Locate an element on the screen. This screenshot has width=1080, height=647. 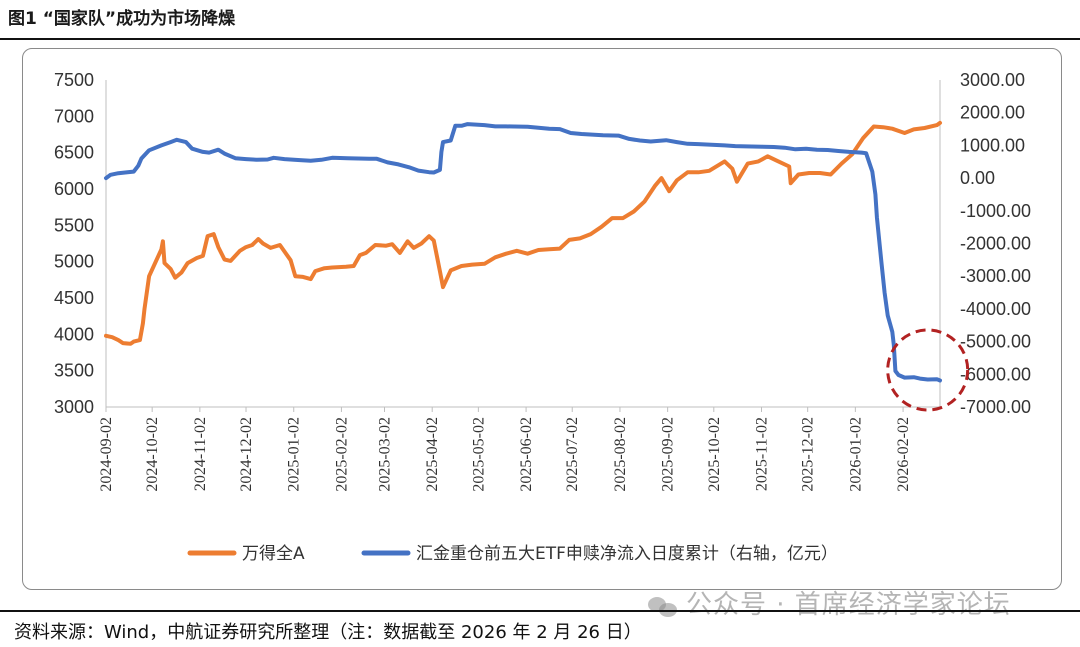
bottom-rule is located at coordinates (540, 611).